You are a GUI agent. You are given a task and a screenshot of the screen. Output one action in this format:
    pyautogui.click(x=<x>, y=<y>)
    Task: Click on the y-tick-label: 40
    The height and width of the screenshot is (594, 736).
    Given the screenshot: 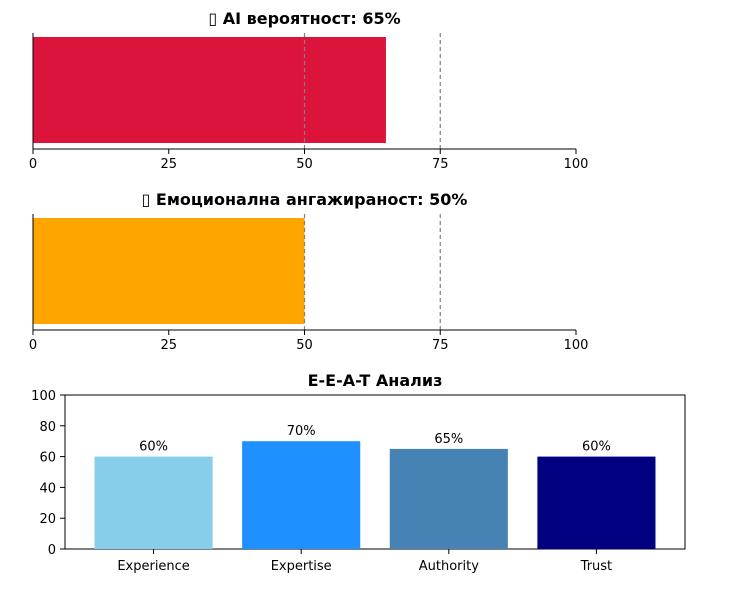 What is the action you would take?
    pyautogui.click(x=47, y=488)
    